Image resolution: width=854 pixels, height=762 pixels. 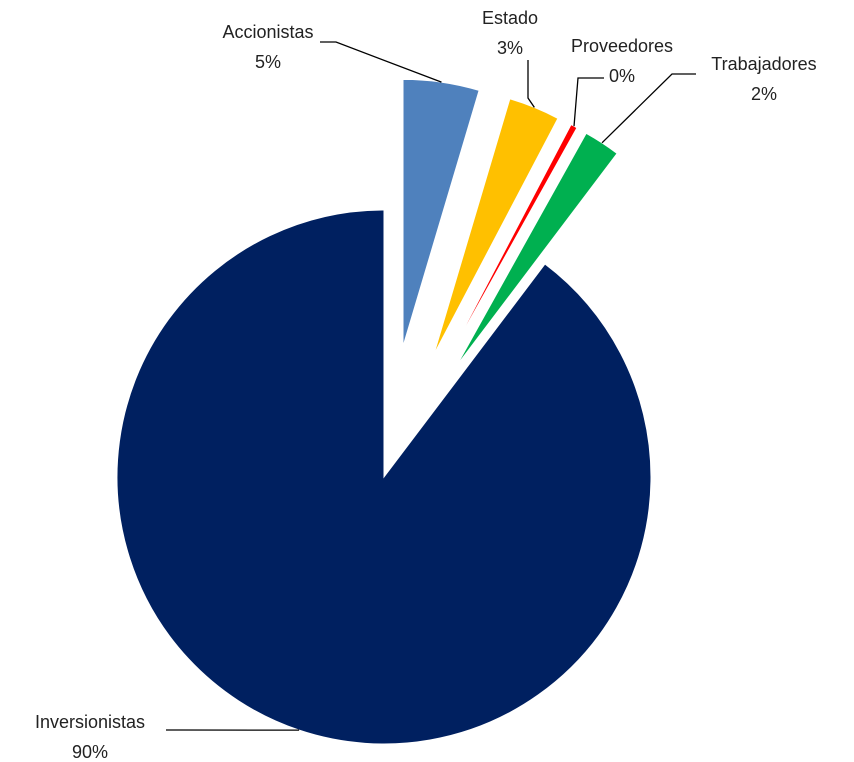 What do you see at coordinates (90, 722) in the screenshot?
I see `label-inversionistas-name: Inversionistas` at bounding box center [90, 722].